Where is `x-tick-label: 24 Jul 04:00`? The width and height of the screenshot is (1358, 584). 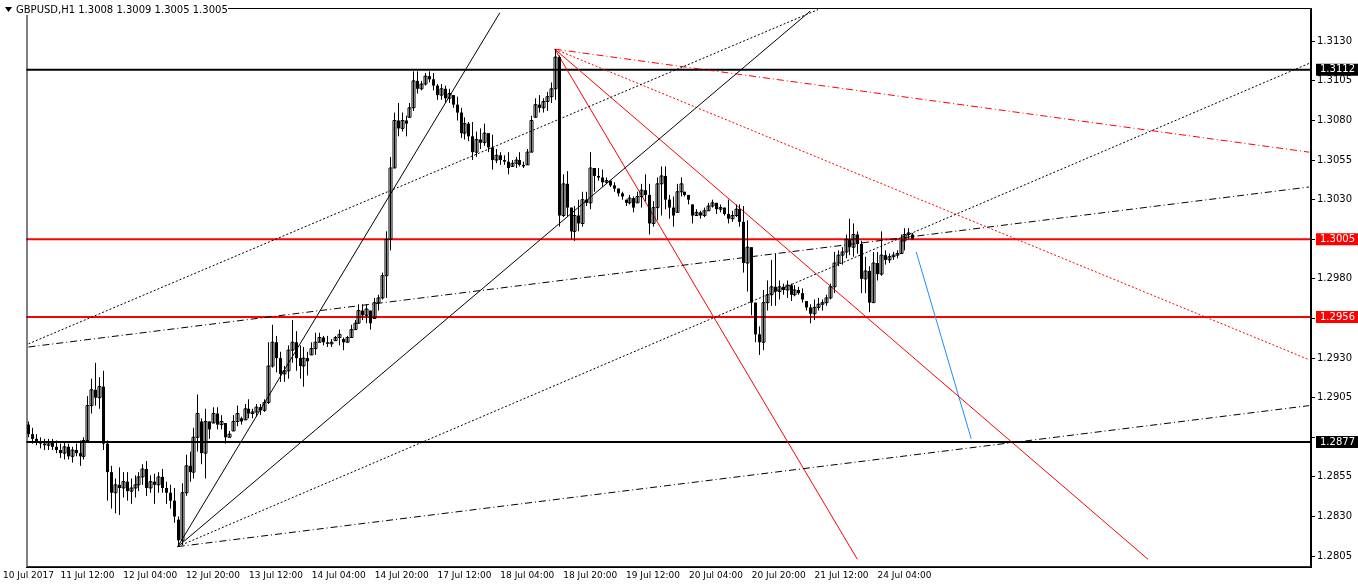
x-tick-label: 24 Jul 04:00 is located at coordinates (904, 574).